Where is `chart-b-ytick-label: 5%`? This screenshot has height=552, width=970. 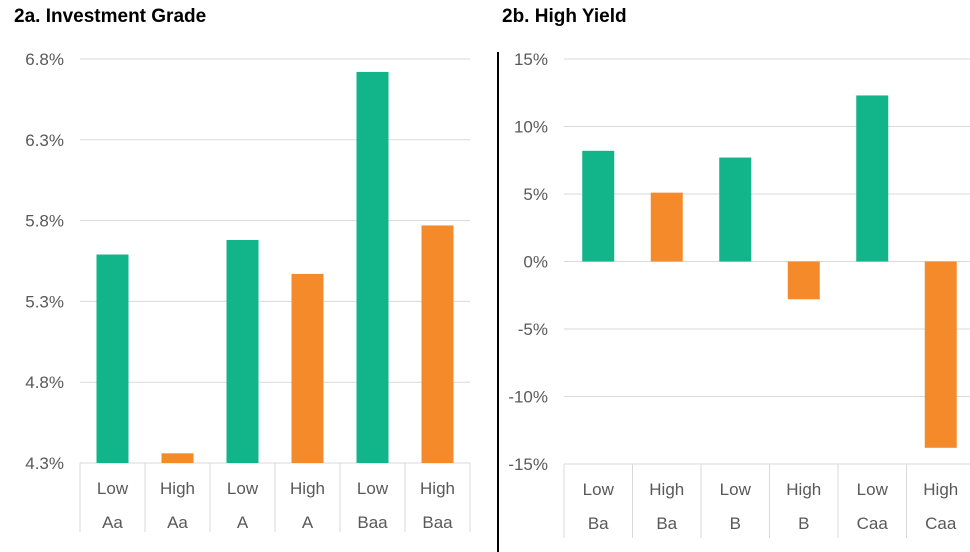
chart-b-ytick-label: 5% is located at coordinates (535, 194).